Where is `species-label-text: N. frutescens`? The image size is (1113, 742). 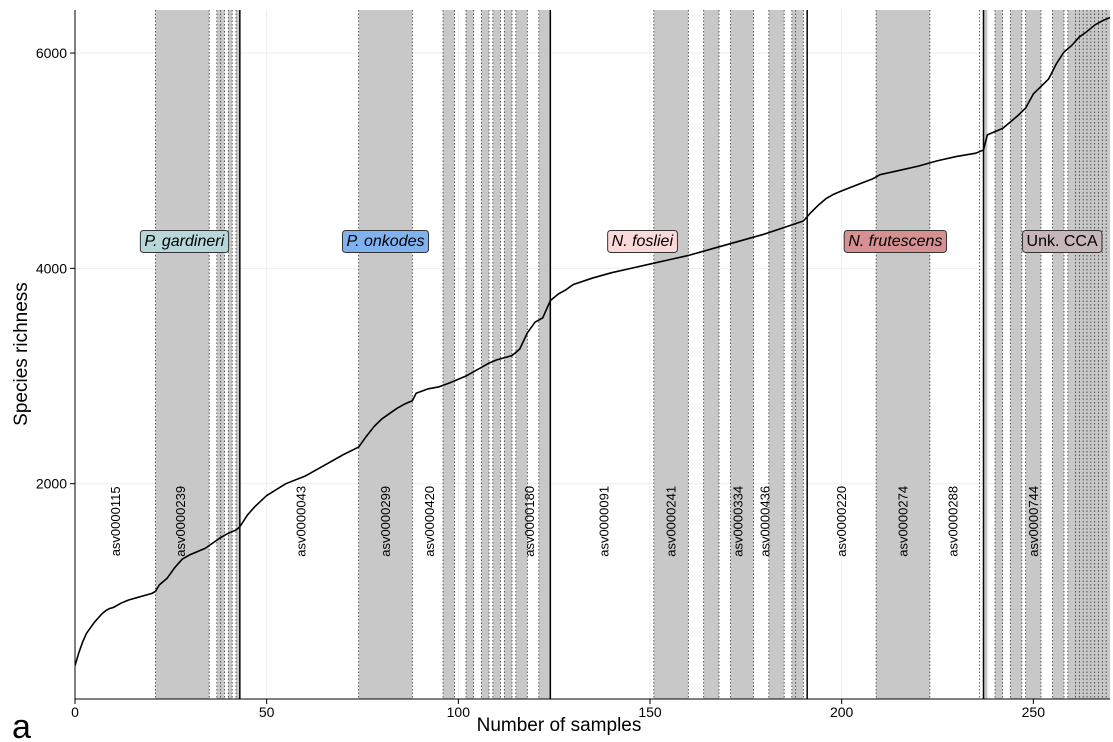 species-label-text: N. frutescens is located at coordinates (895, 241).